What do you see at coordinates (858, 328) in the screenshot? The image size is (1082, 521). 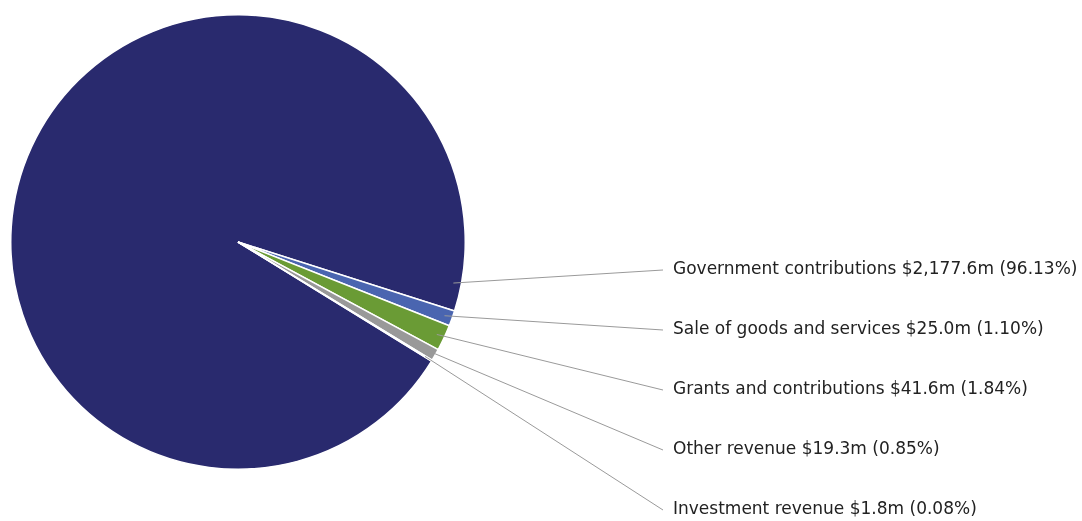 I see `slice-label: Sale of goods and services $25.0m (1.10%)` at bounding box center [858, 328].